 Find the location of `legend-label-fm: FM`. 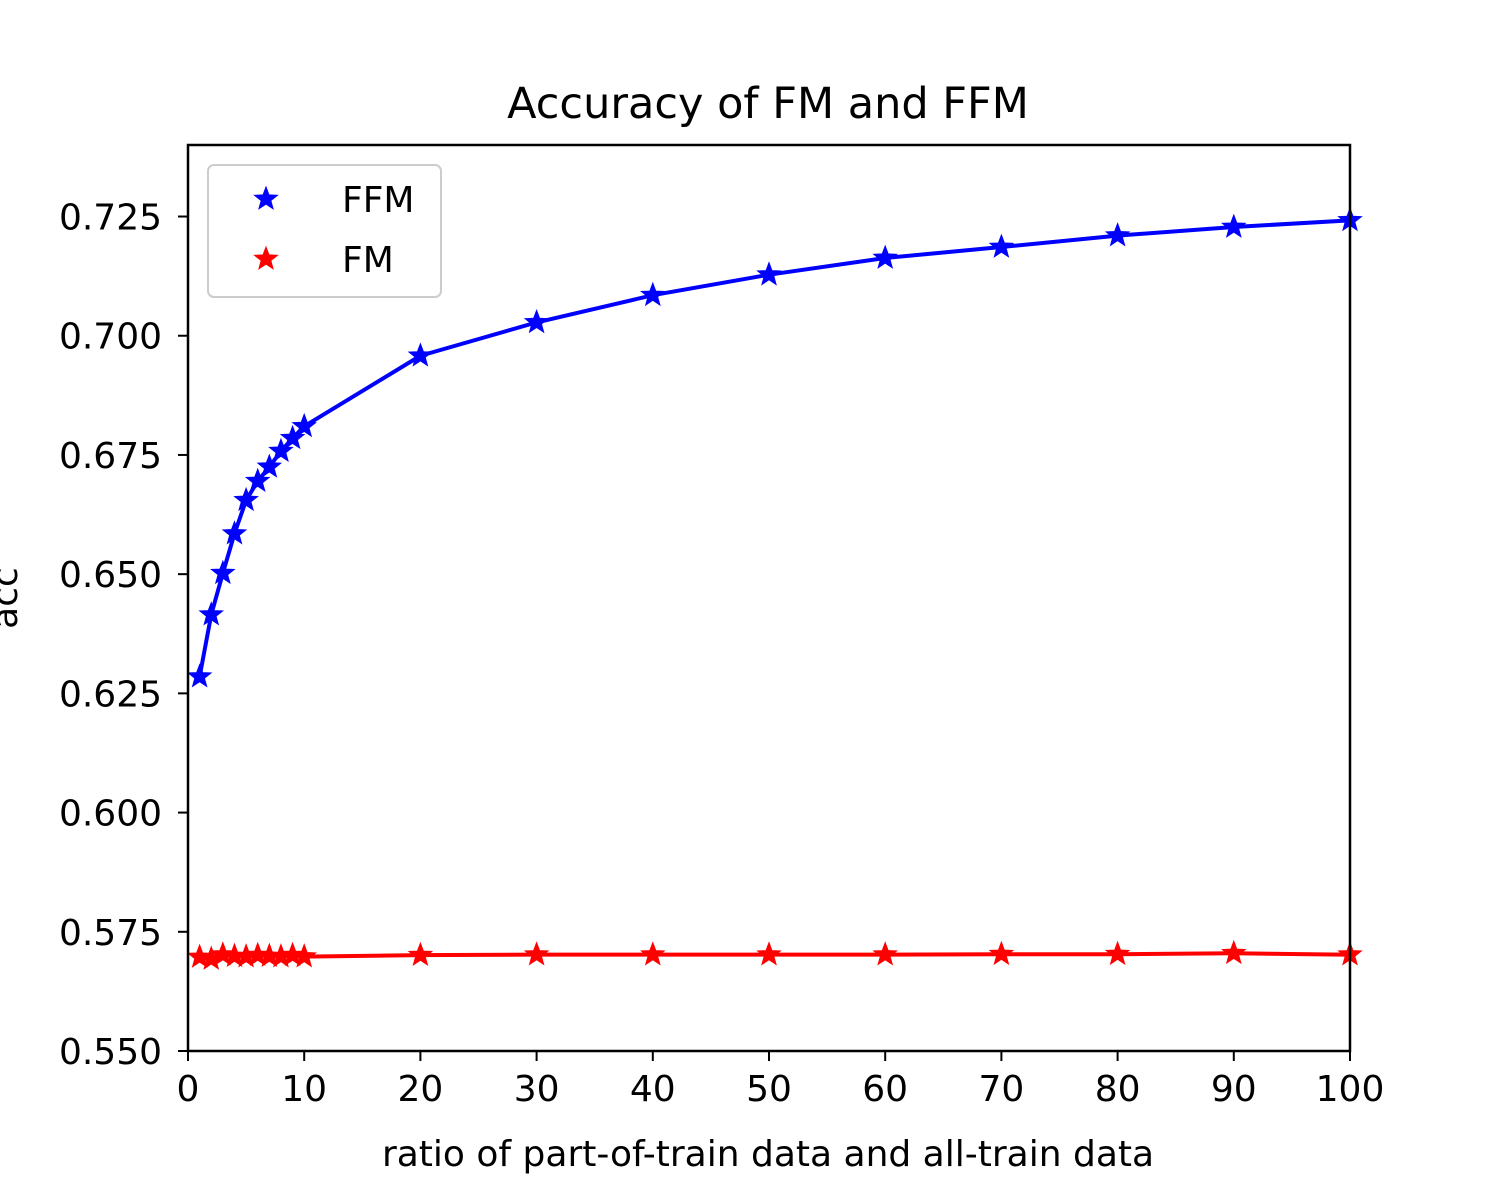

legend-label-fm: FM is located at coordinates (368, 260).